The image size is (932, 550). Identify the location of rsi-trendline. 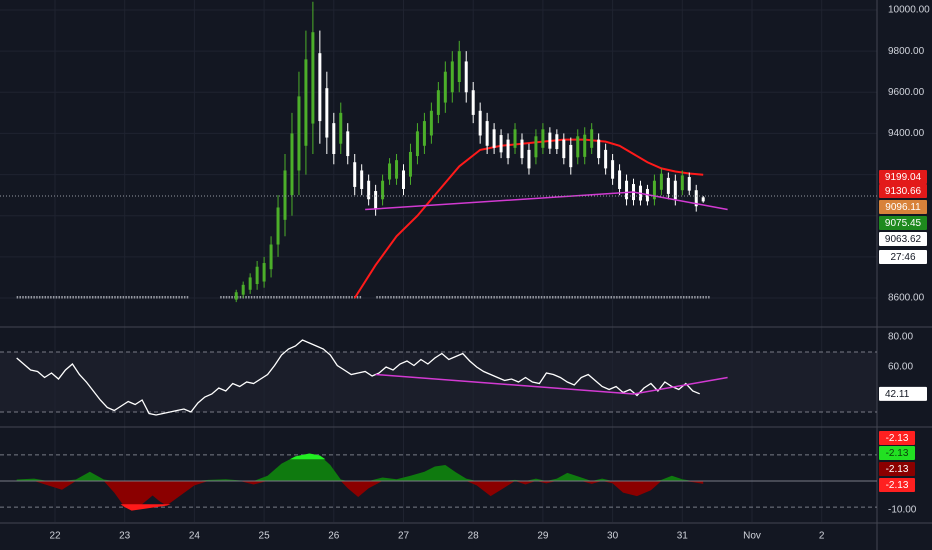
(680, 385).